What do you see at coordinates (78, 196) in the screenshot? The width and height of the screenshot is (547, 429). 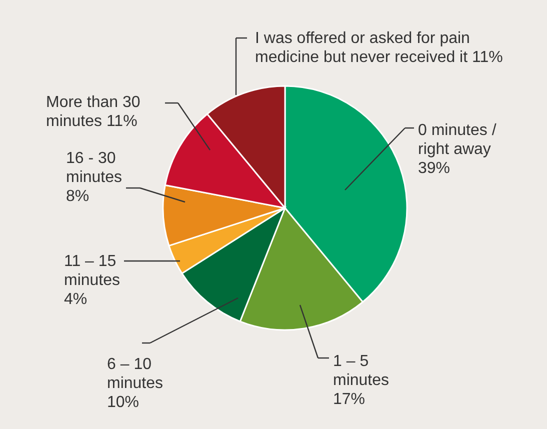 I see `data-label: 8%` at bounding box center [78, 196].